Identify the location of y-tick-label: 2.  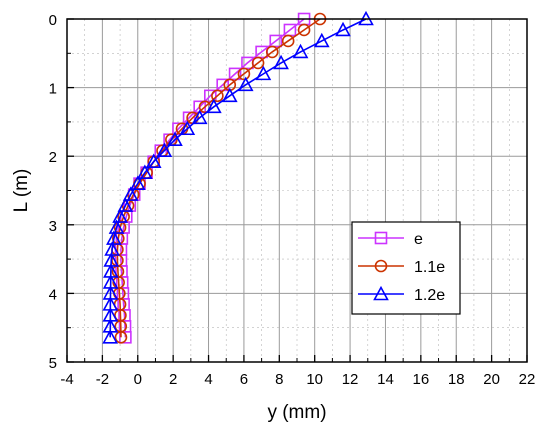
(53, 157).